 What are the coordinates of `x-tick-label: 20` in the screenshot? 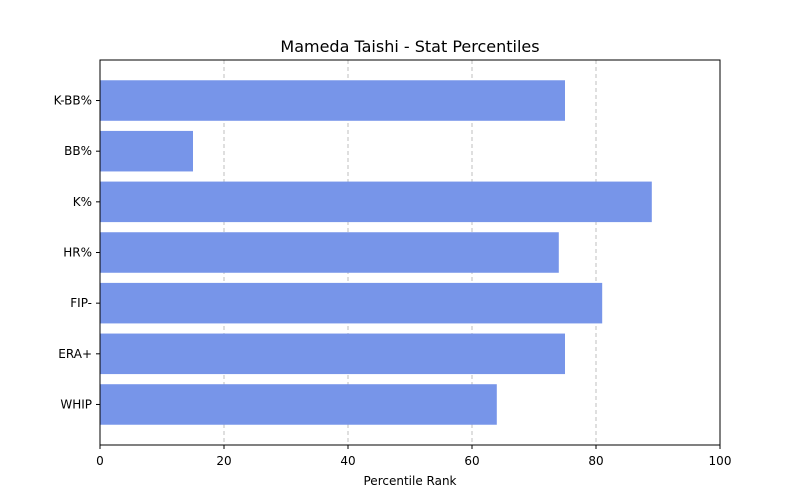 It's located at (223, 461).